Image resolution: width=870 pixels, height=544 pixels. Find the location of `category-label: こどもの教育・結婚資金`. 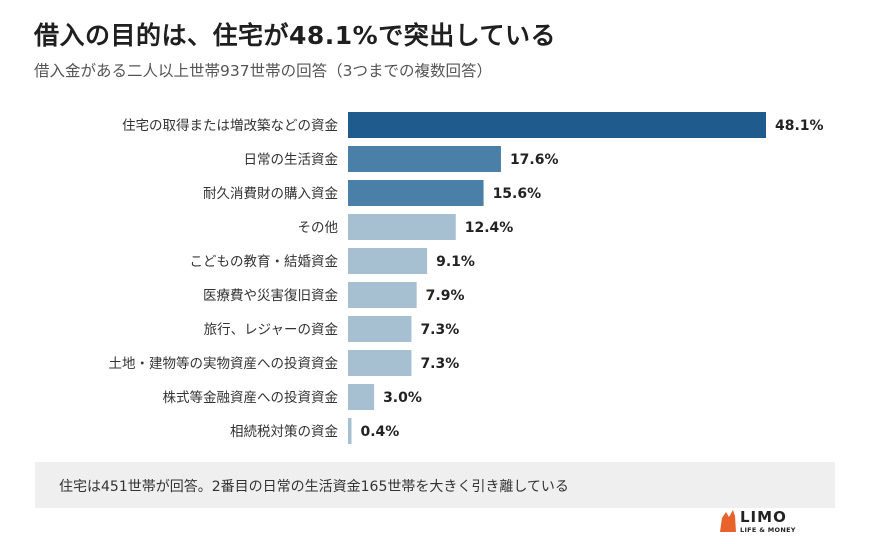

category-label: こどもの教育・結婚資金 is located at coordinates (264, 262).